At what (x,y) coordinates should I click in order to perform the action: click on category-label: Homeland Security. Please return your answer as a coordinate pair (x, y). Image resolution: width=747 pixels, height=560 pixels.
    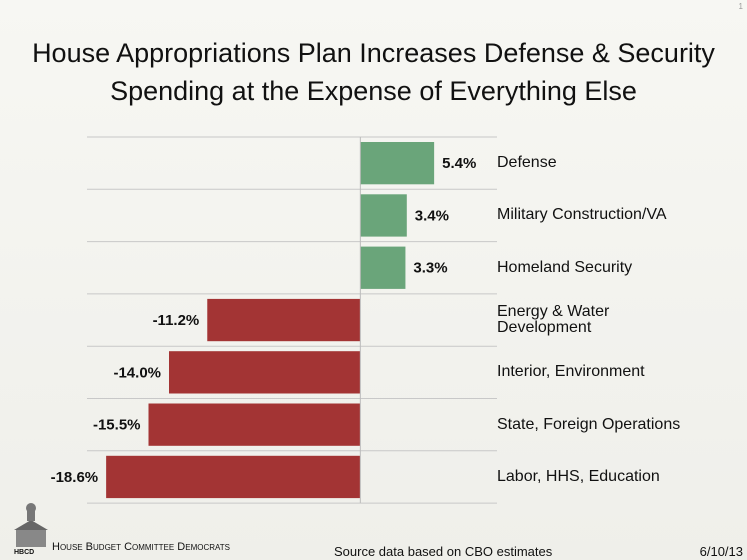
    Looking at the image, I should click on (565, 267).